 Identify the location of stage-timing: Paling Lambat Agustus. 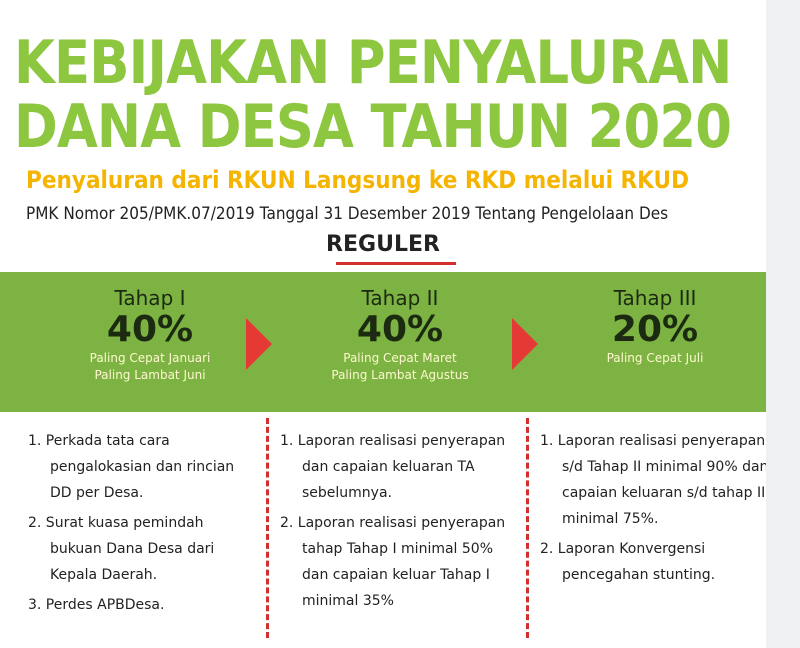
(400, 375).